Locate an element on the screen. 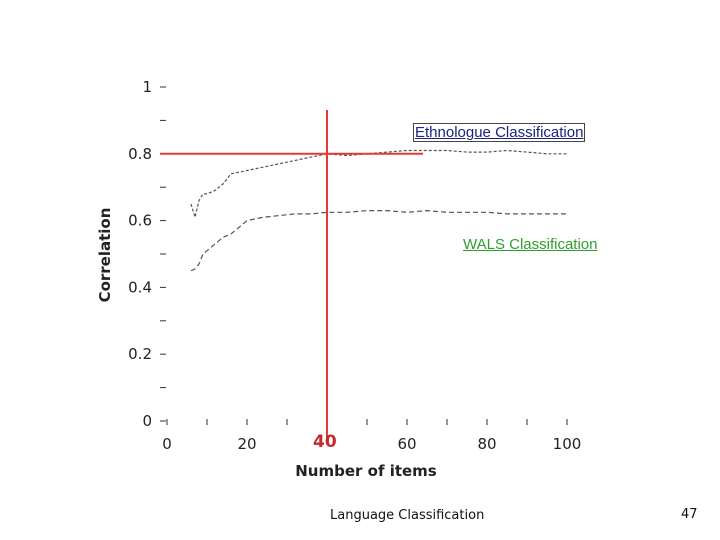 This screenshot has width=720, height=540. x-tick-label: 20 is located at coordinates (246, 444).